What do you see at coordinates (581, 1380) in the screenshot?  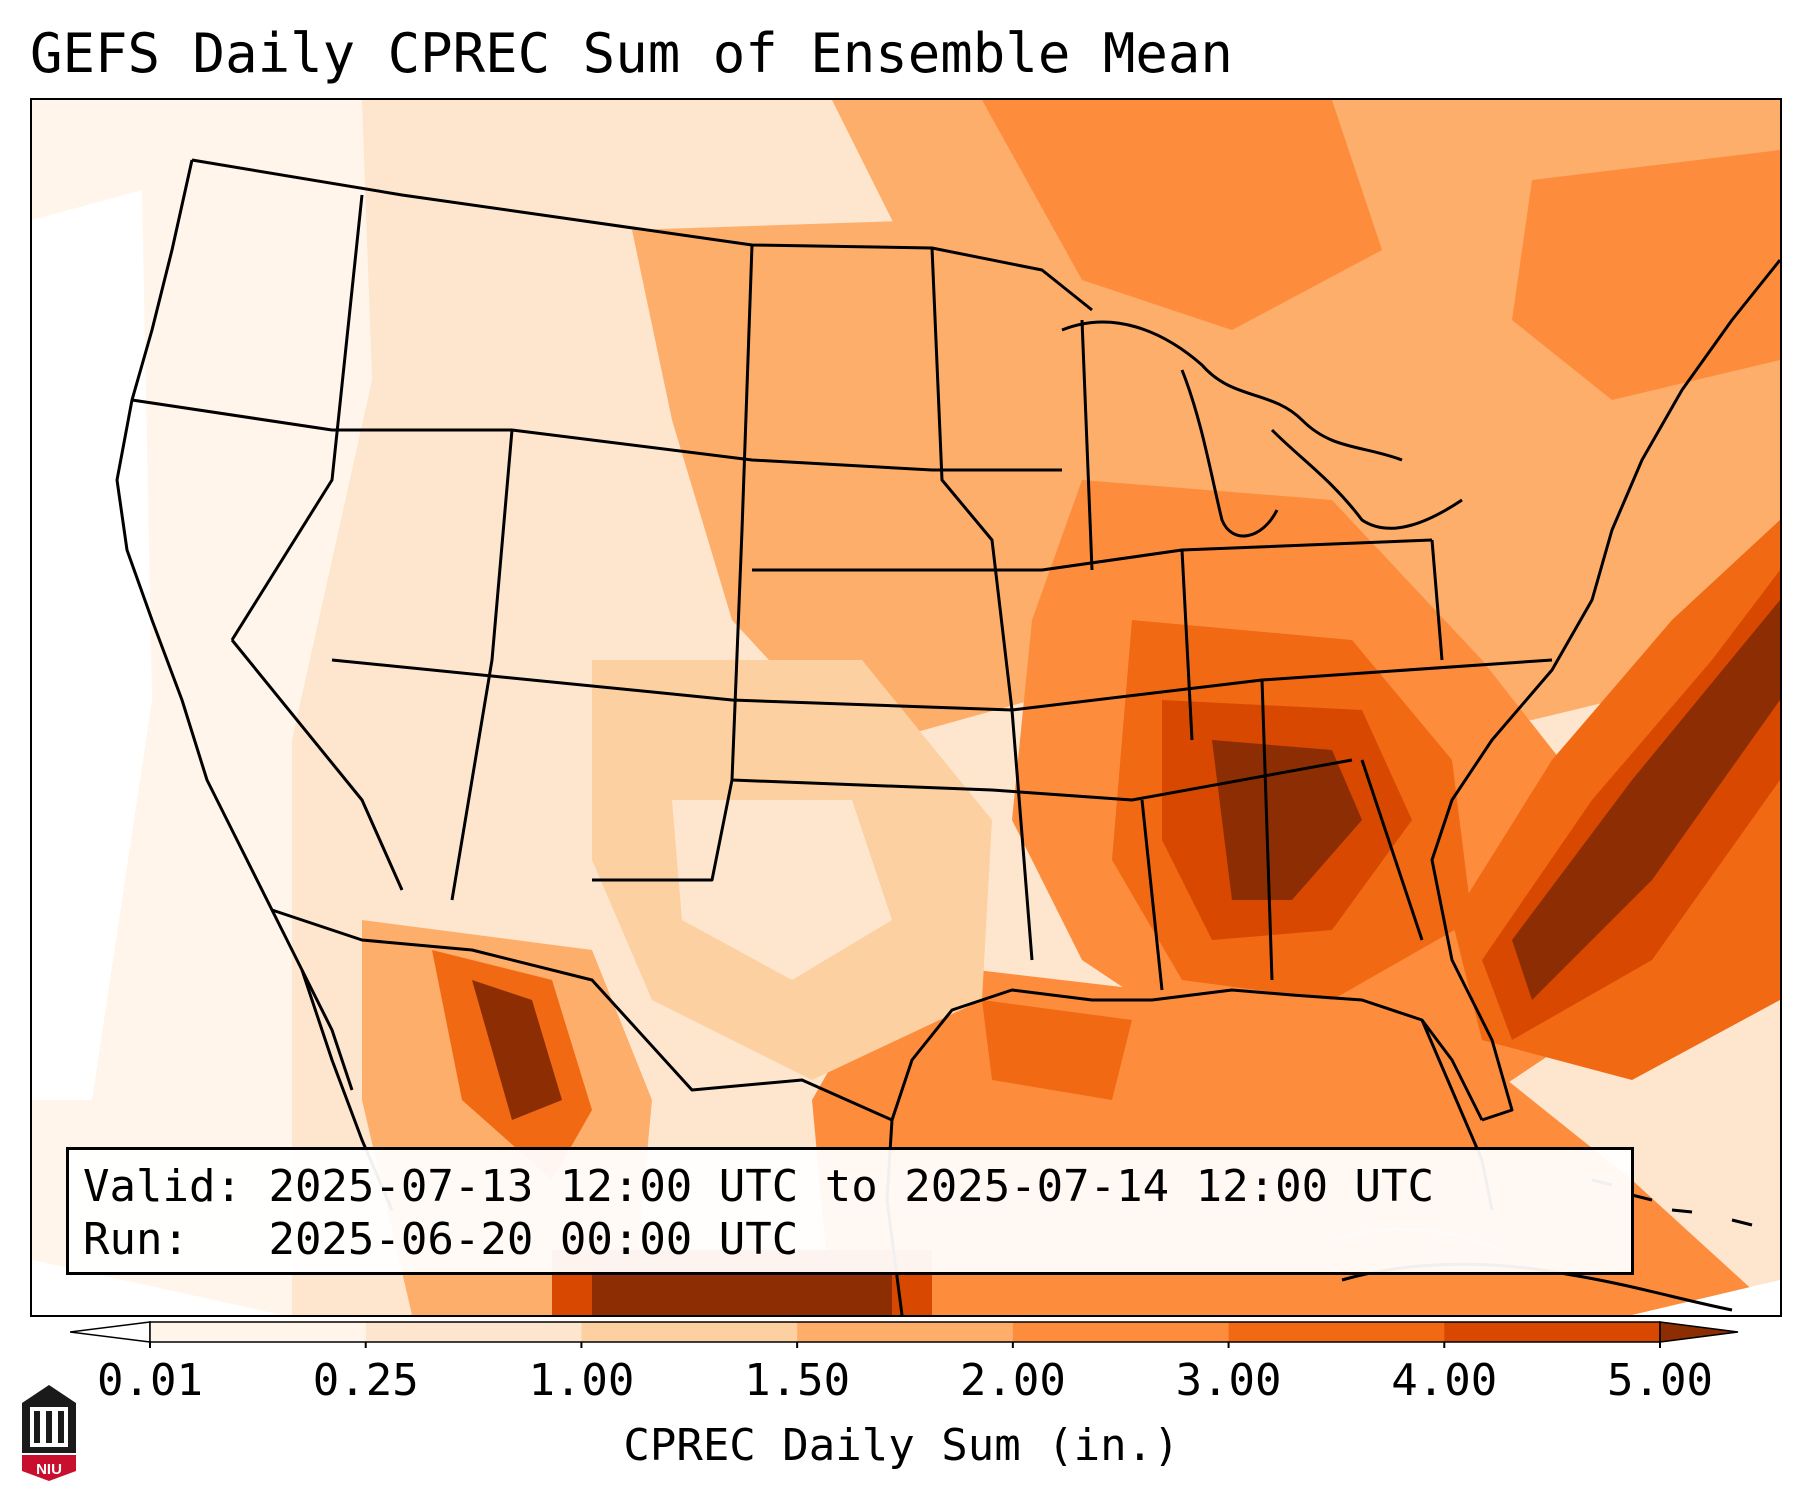 I see `colorbar-tick-label: 1.00` at bounding box center [581, 1380].